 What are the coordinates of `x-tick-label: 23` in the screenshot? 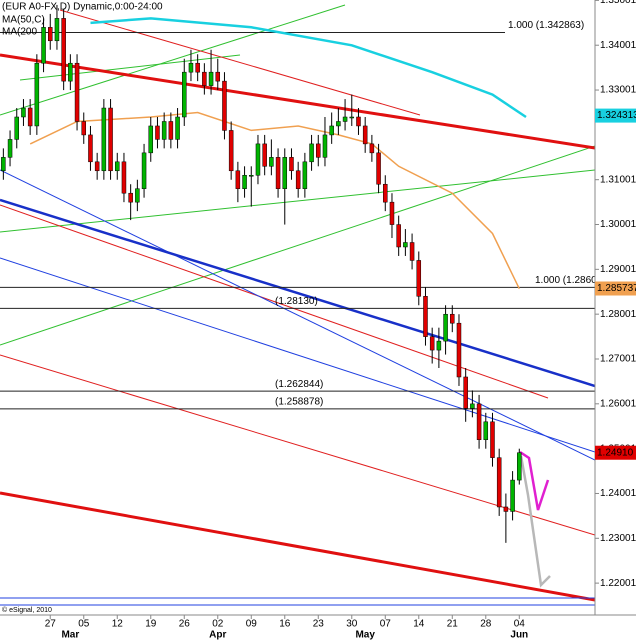 It's located at (319, 624).